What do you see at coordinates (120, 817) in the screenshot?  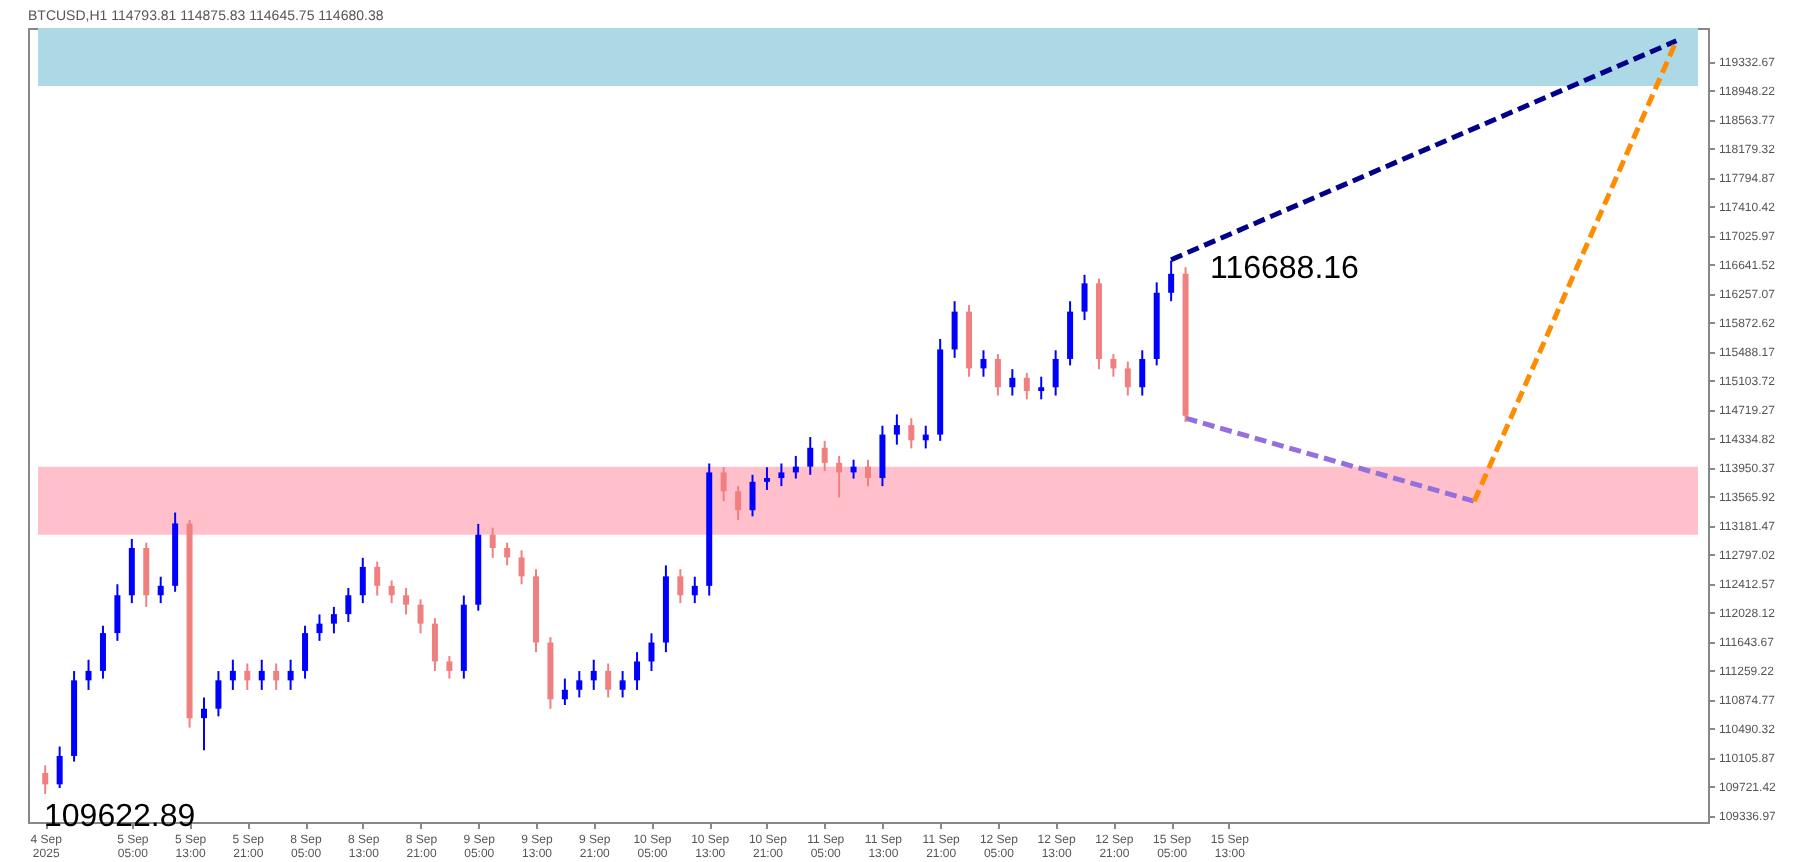 I see `annotation: 109622.89` at bounding box center [120, 817].